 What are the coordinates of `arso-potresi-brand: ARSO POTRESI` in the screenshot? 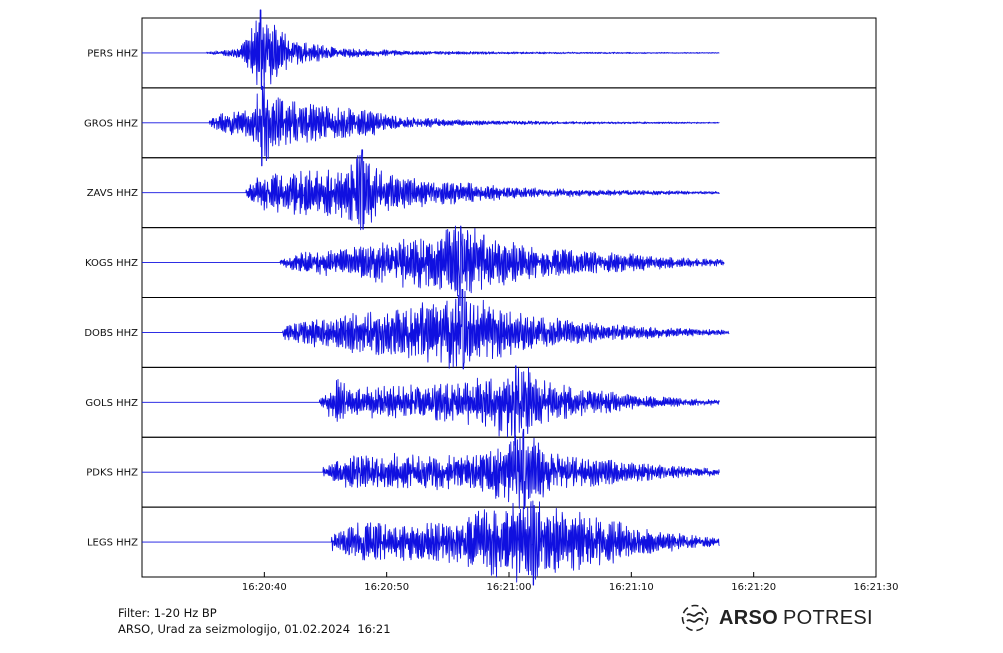 It's located at (776, 618).